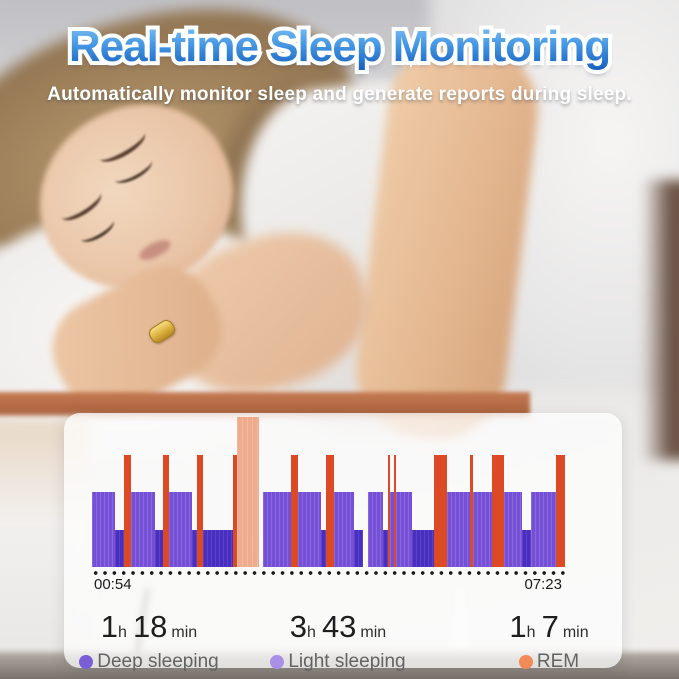 The width and height of the screenshot is (679, 679). What do you see at coordinates (277, 662) in the screenshot?
I see `light-sleep-dot-icon` at bounding box center [277, 662].